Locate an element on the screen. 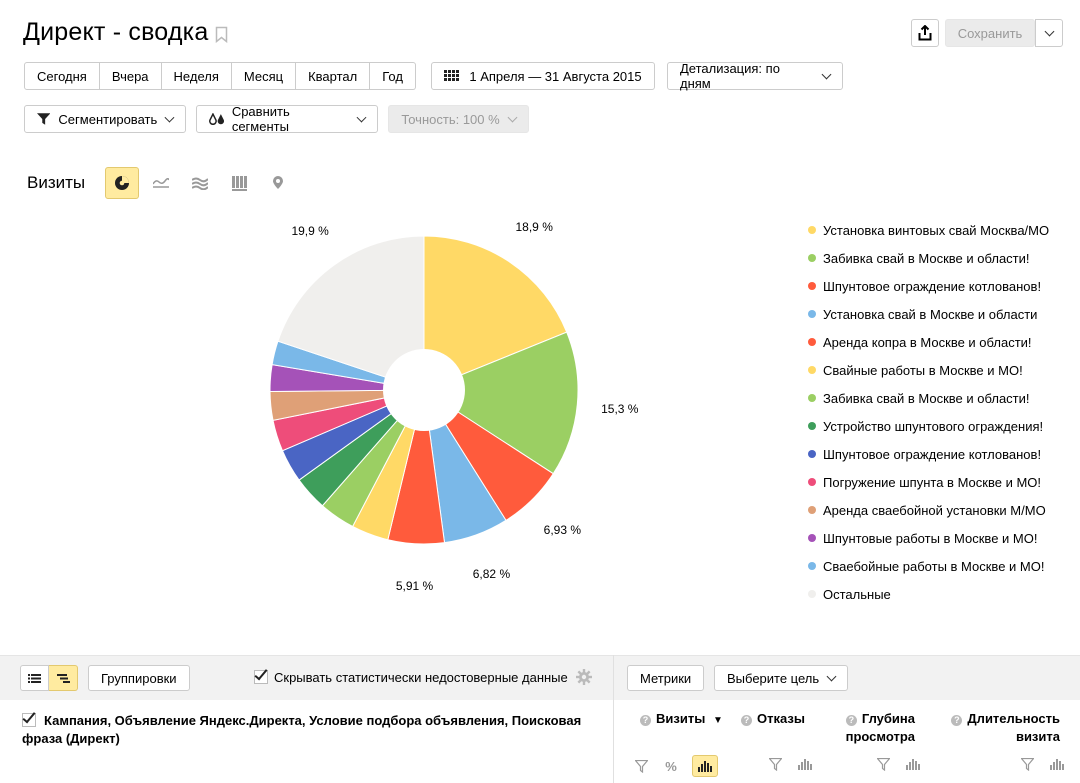  visits-column-tools: % is located at coordinates (675, 766).